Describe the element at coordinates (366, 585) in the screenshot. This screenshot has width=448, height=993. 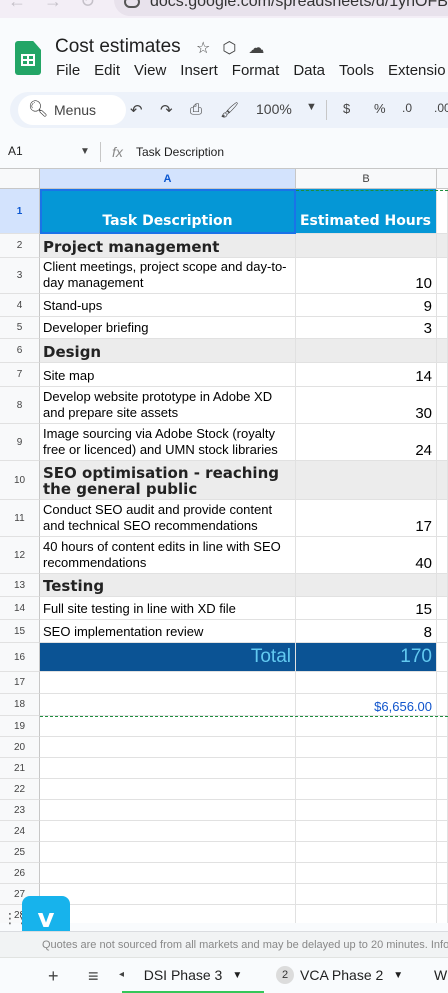
I see `cell-b13` at that location.